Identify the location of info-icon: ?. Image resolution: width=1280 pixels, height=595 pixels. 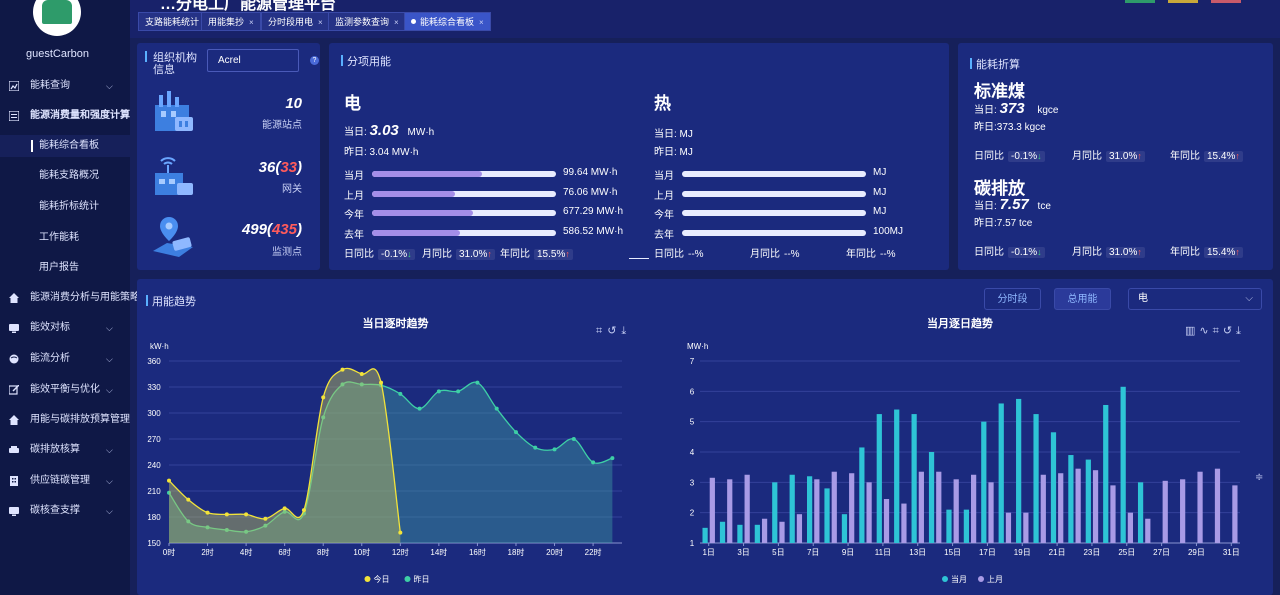
(314, 60).